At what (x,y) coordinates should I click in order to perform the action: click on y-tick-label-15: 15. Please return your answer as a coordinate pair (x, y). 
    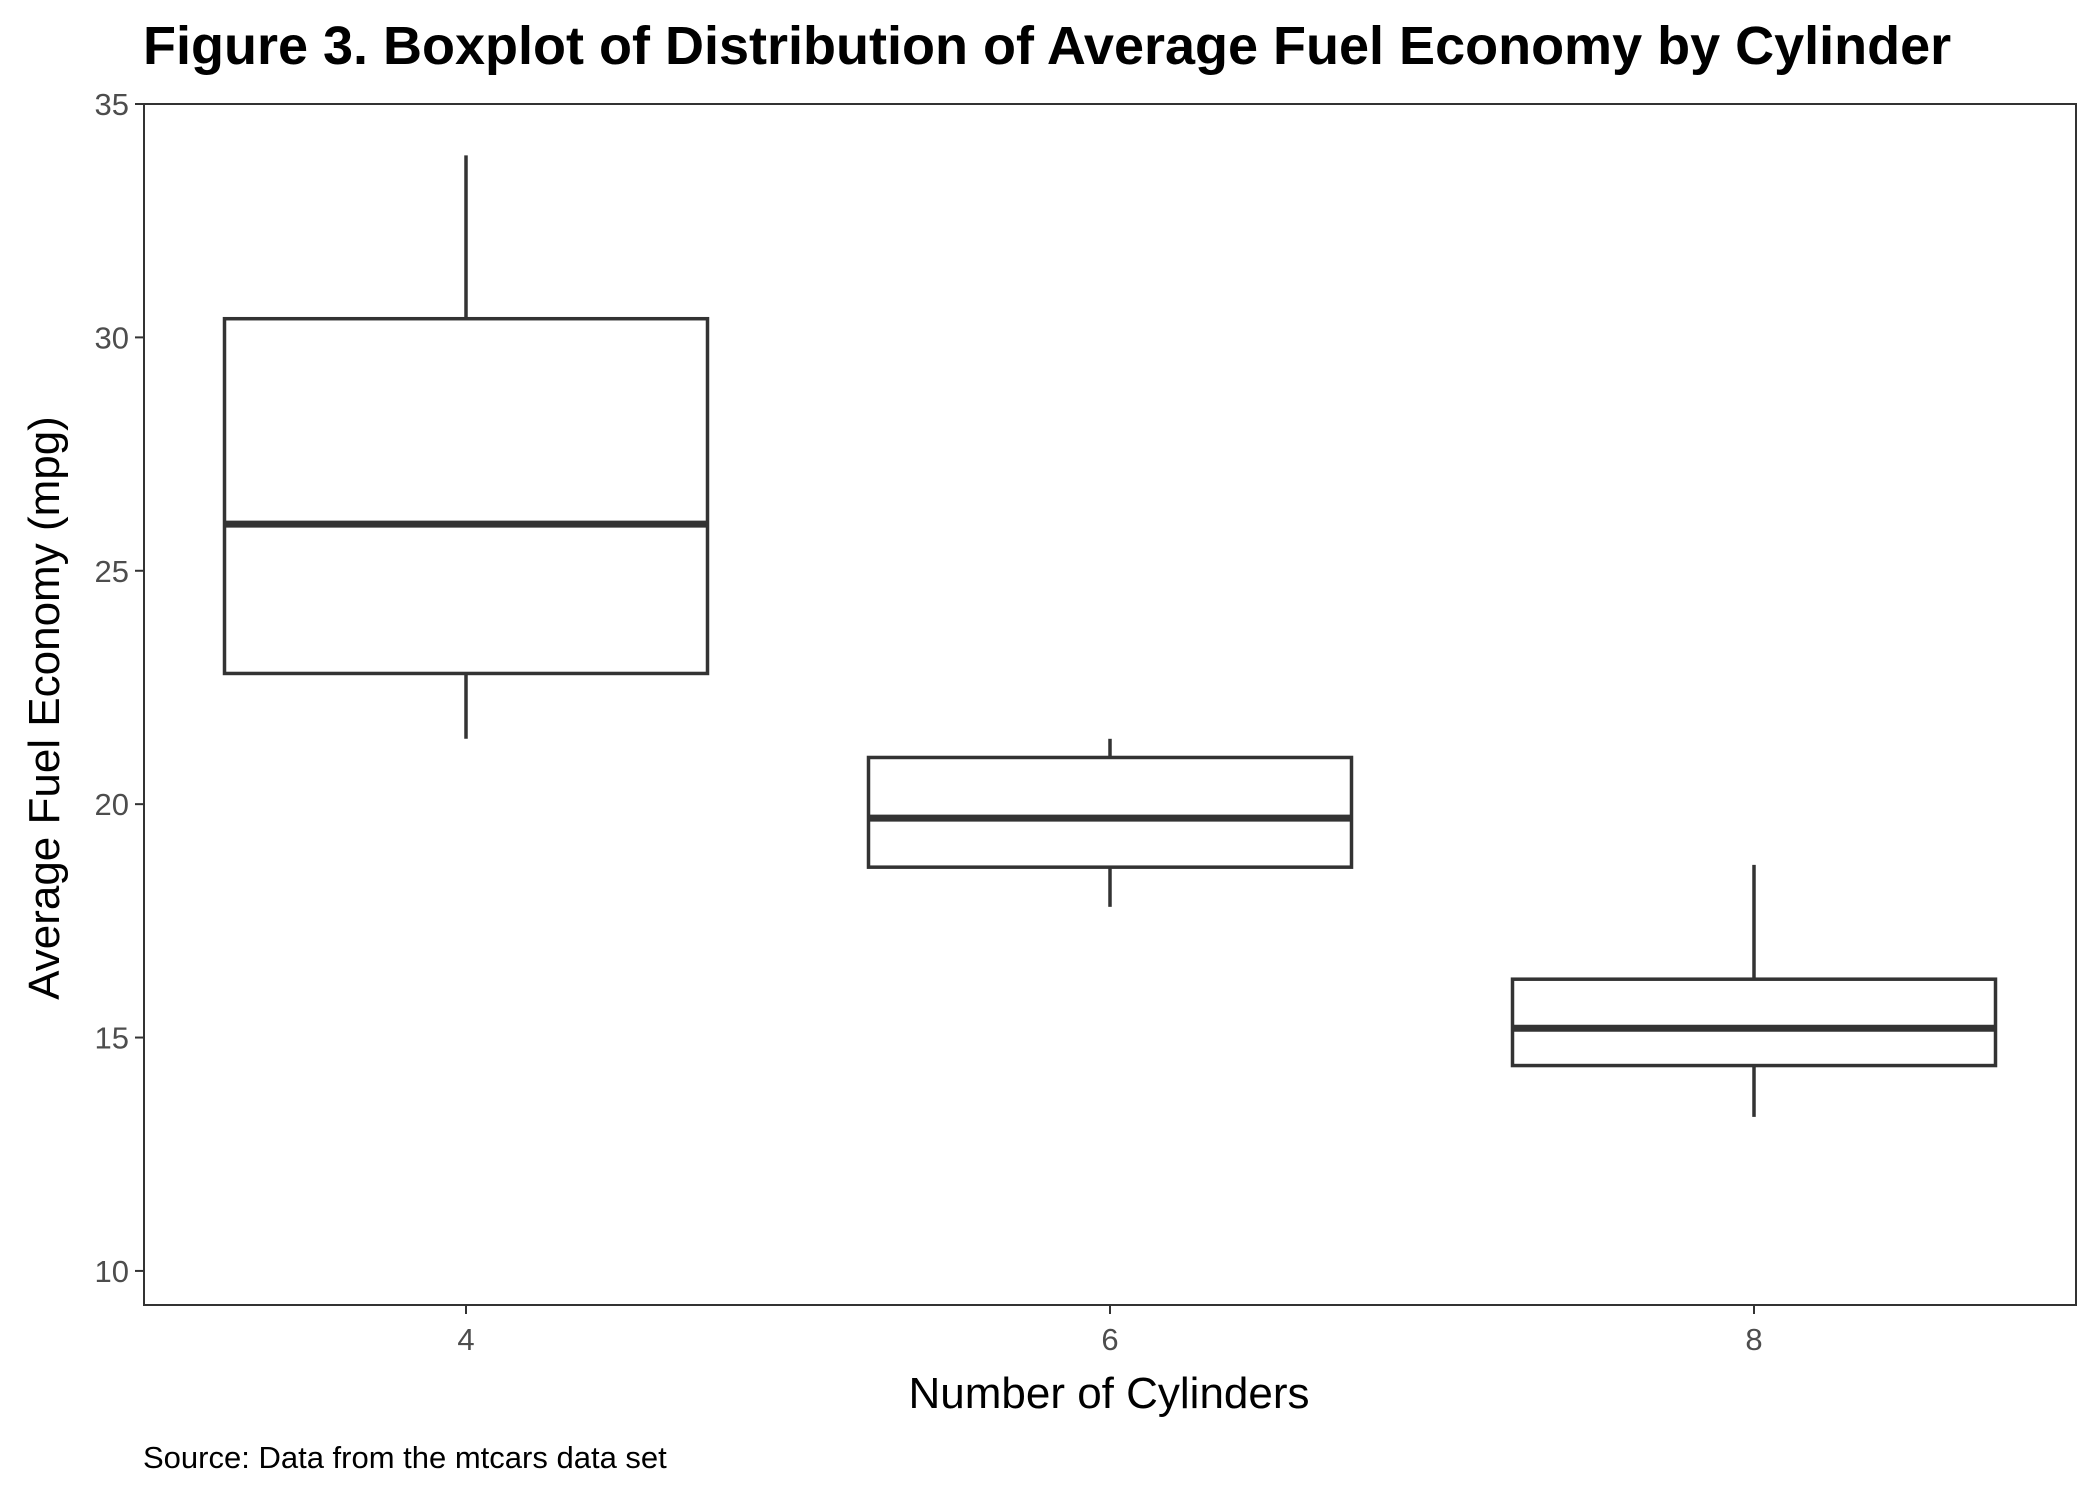
    Looking at the image, I should click on (112, 1038).